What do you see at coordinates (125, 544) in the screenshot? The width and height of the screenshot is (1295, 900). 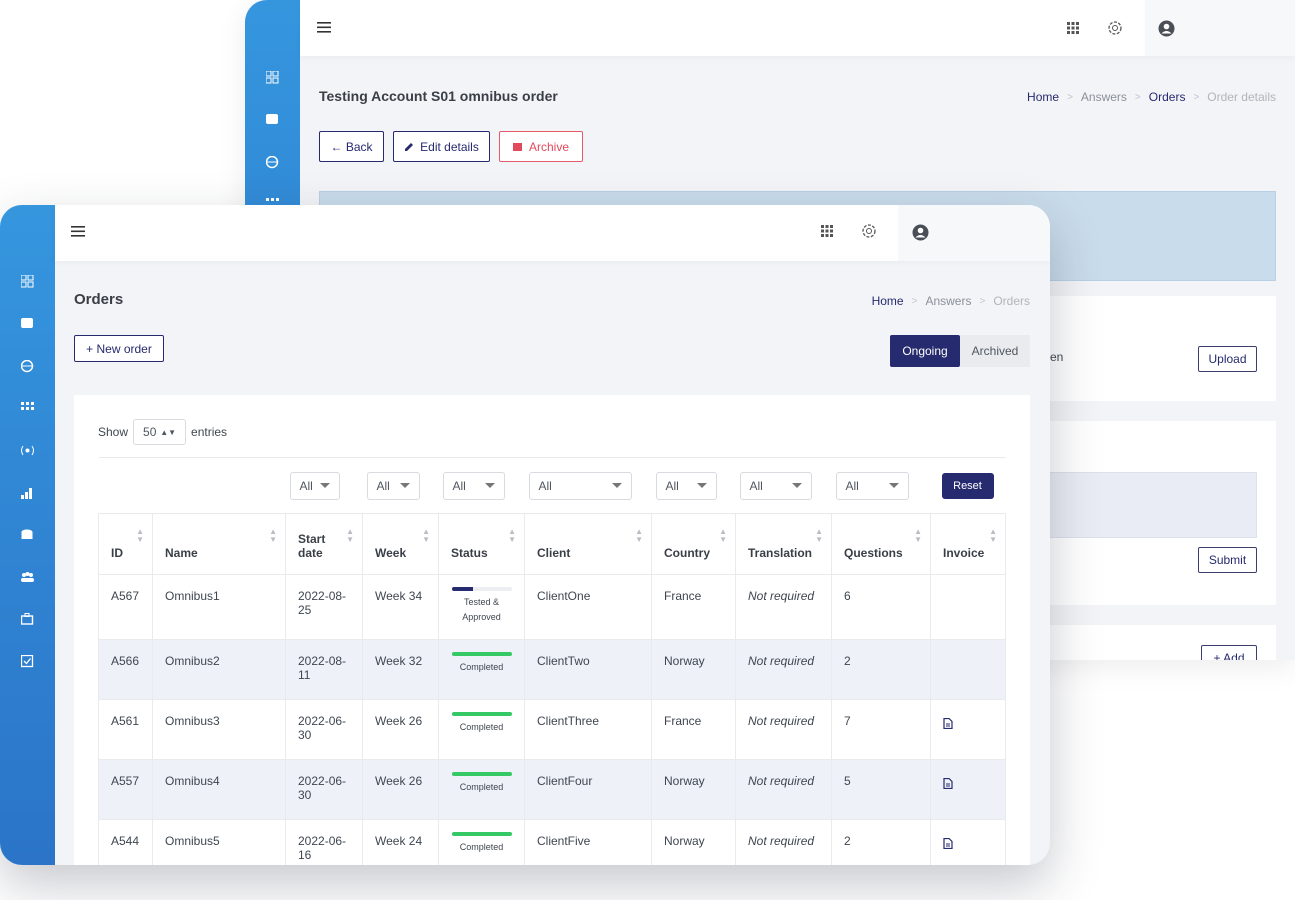 I see `column-header: ID ▲ ▼` at bounding box center [125, 544].